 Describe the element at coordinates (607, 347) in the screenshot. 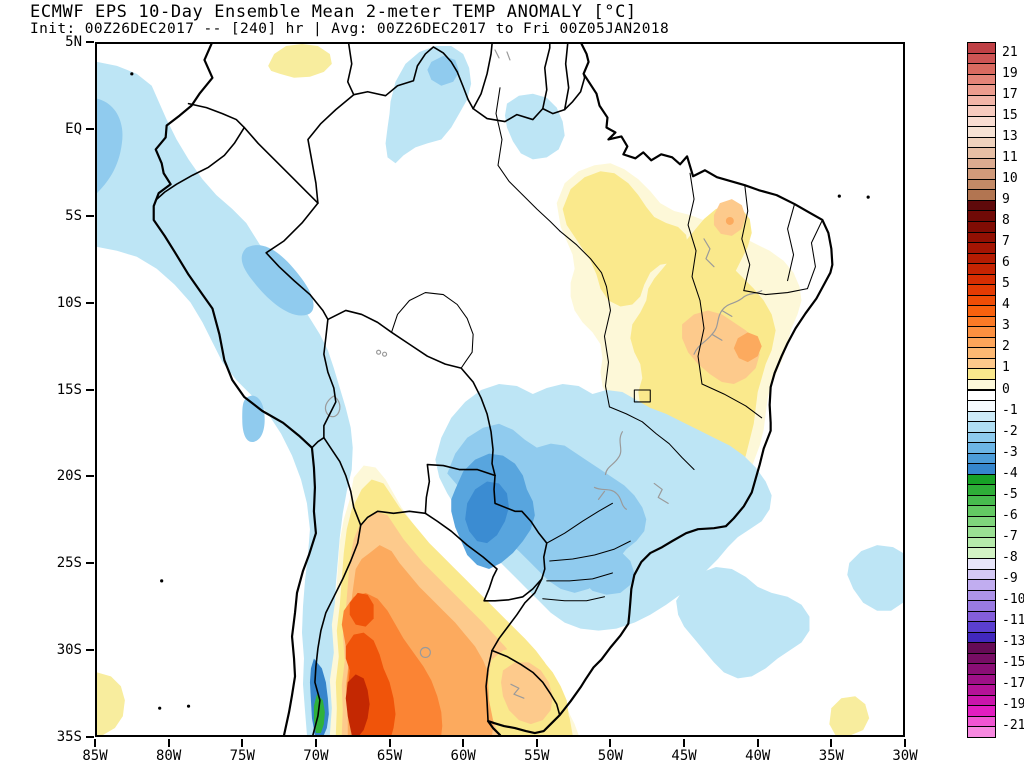

I see `state-line-mt-goias` at that location.